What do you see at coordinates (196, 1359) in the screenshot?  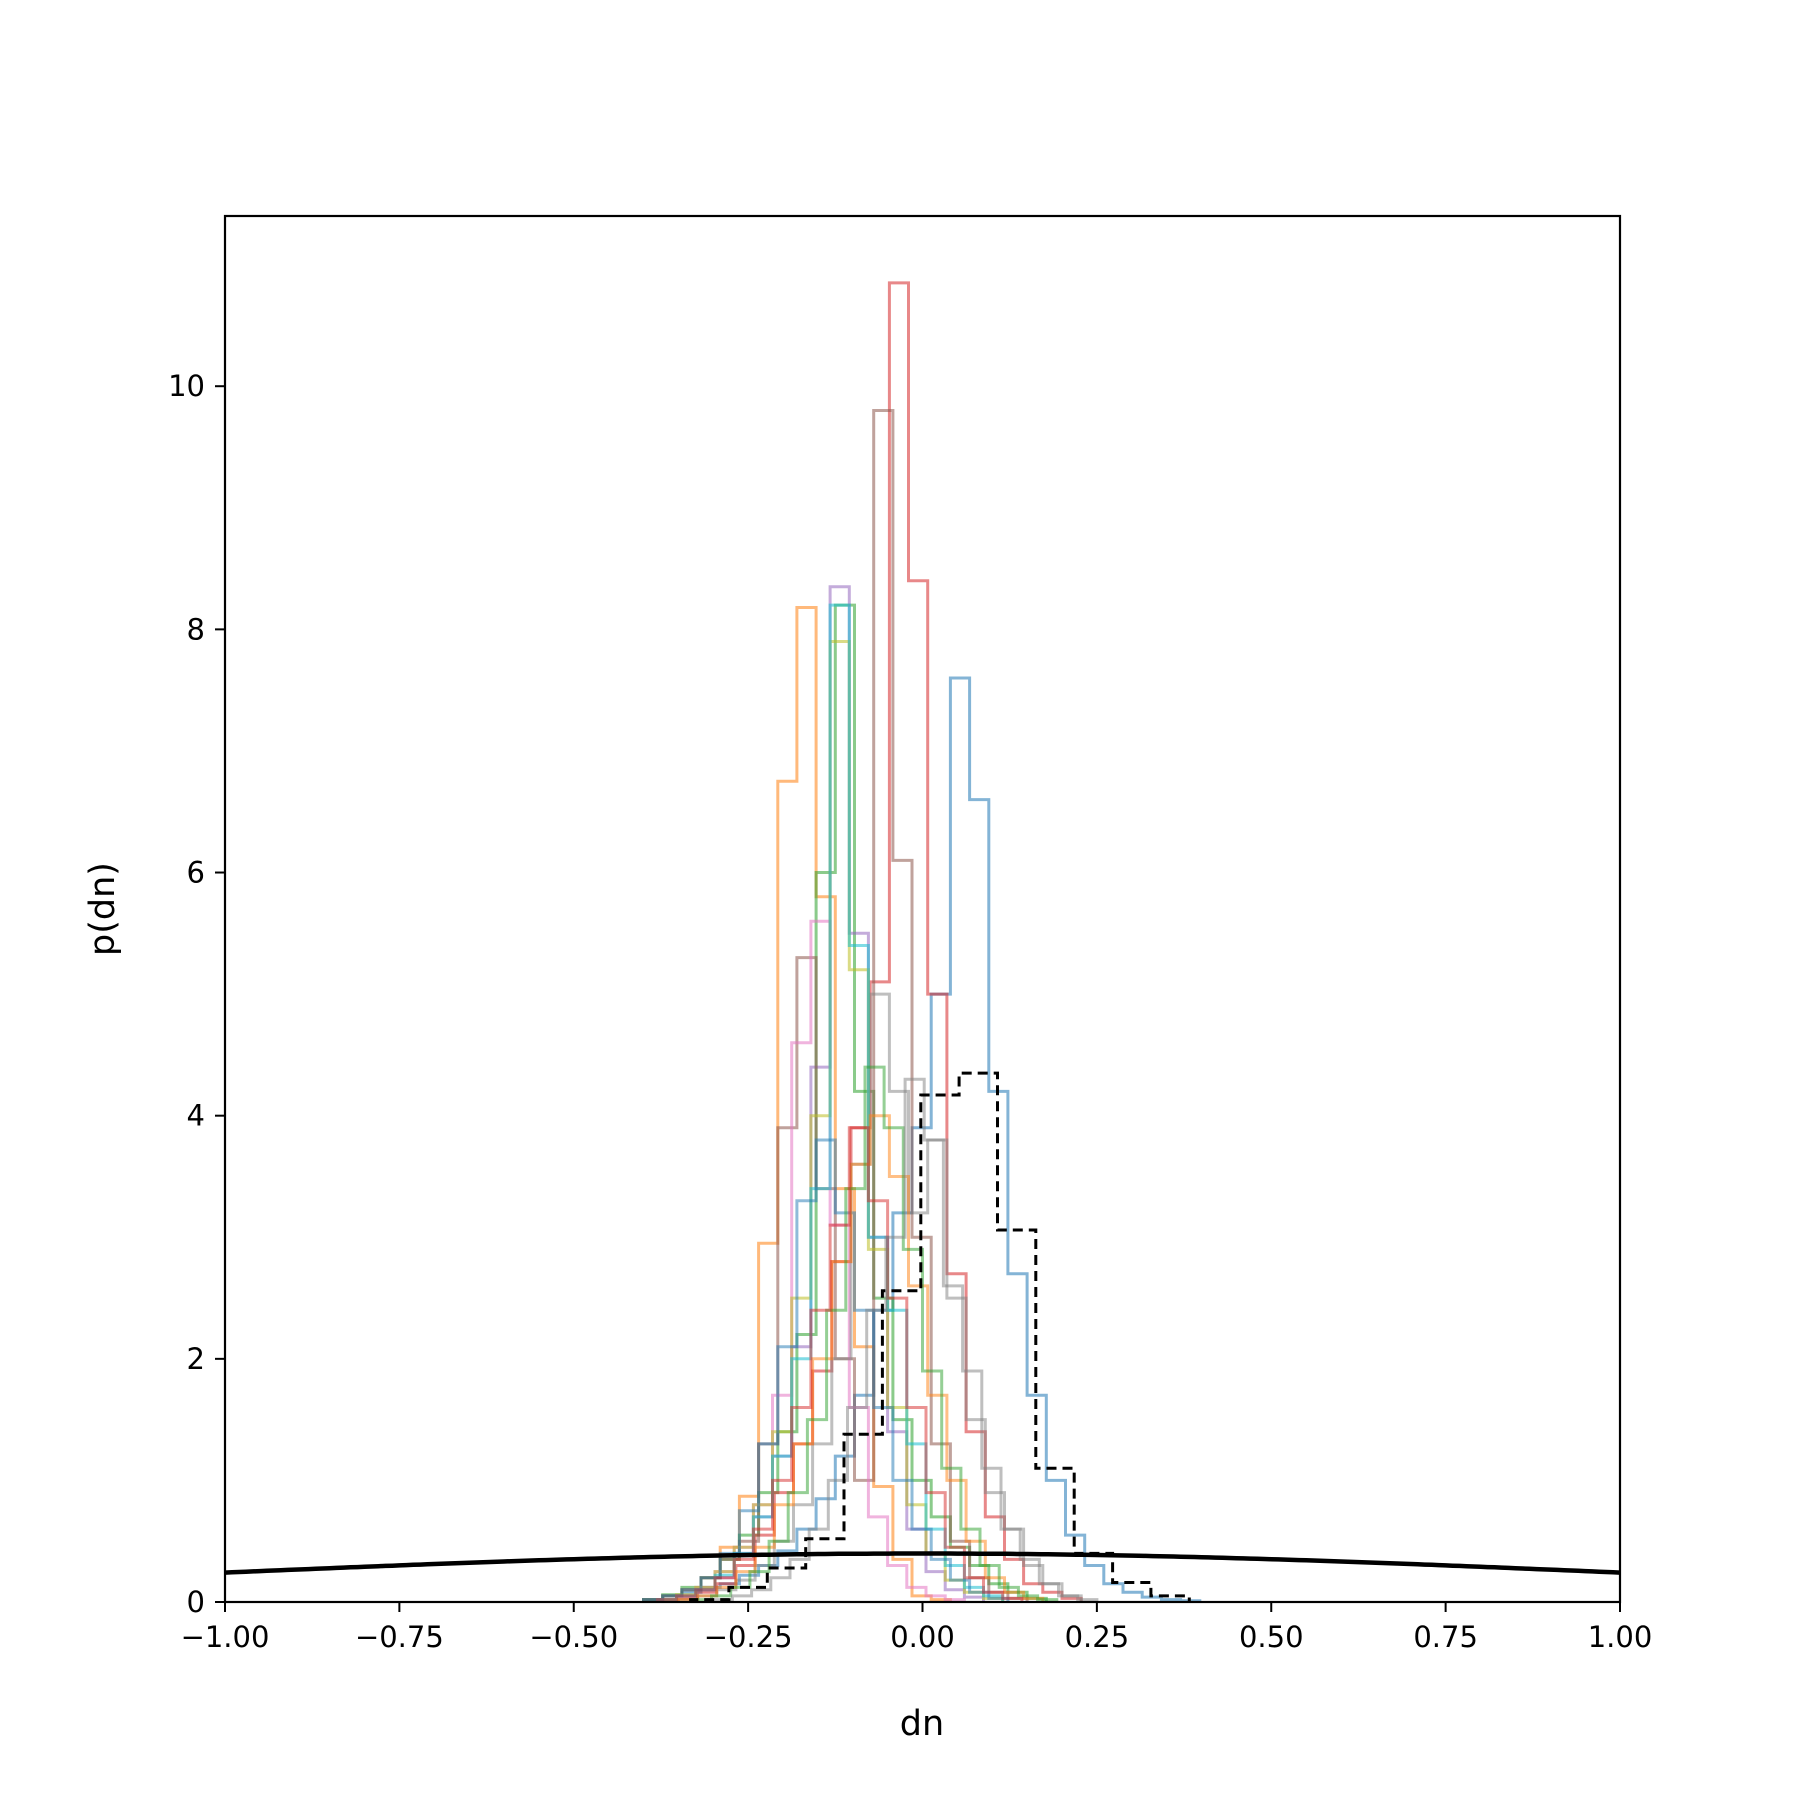 I see `y-tick-label: 2` at bounding box center [196, 1359].